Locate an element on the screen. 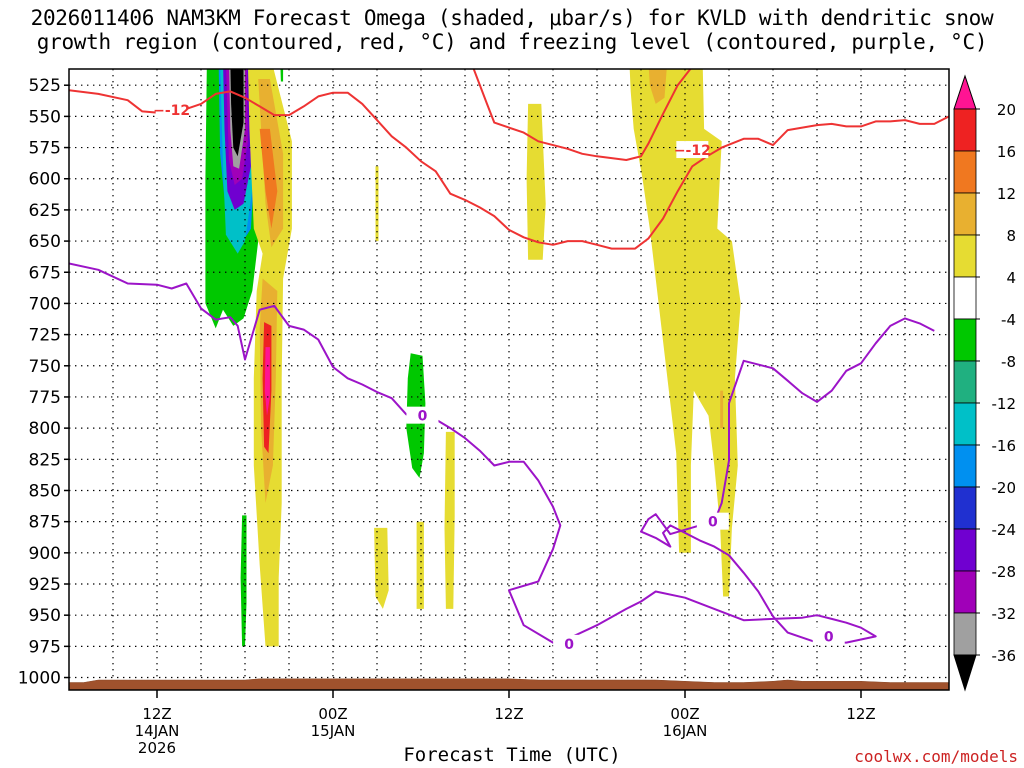 Image resolution: width=1024 pixels, height=768 pixels. x-tick-label: 15JAN is located at coordinates (333, 731).